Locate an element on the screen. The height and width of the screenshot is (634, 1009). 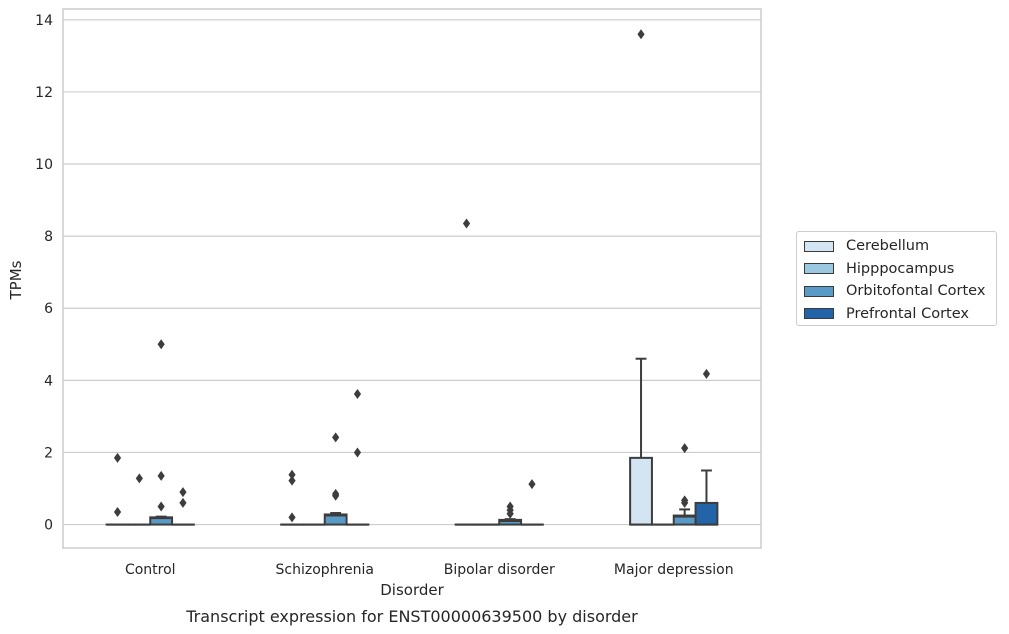
box-major-depression-cerebellum is located at coordinates (641, 277).